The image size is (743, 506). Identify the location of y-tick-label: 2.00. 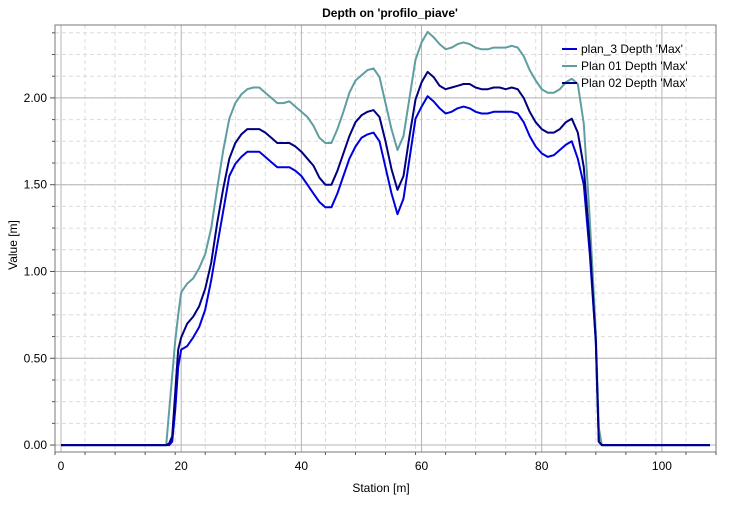
(36, 98).